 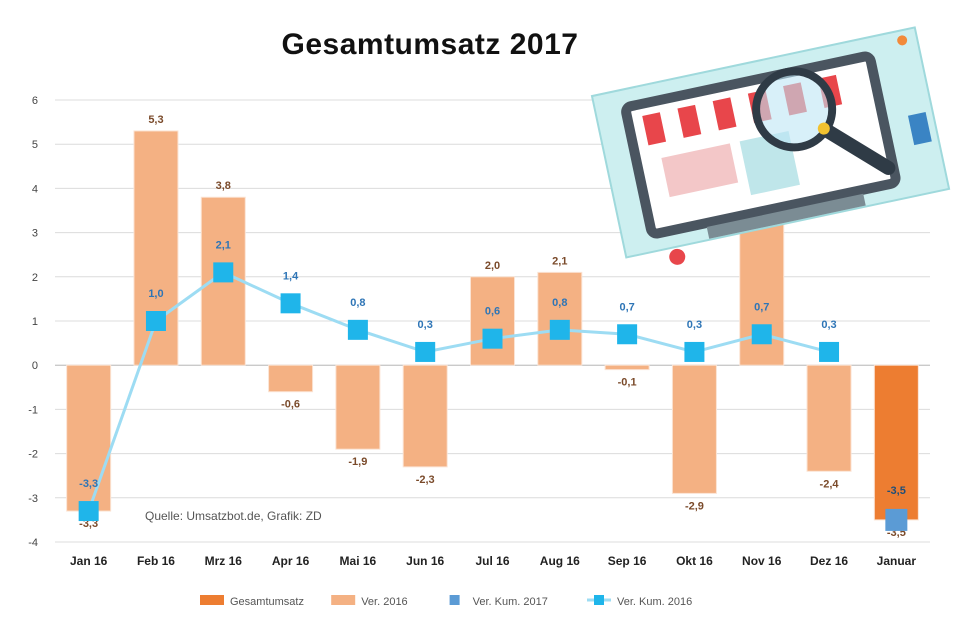 I want to click on x-tick-label: Dez 16, so click(x=829, y=561).